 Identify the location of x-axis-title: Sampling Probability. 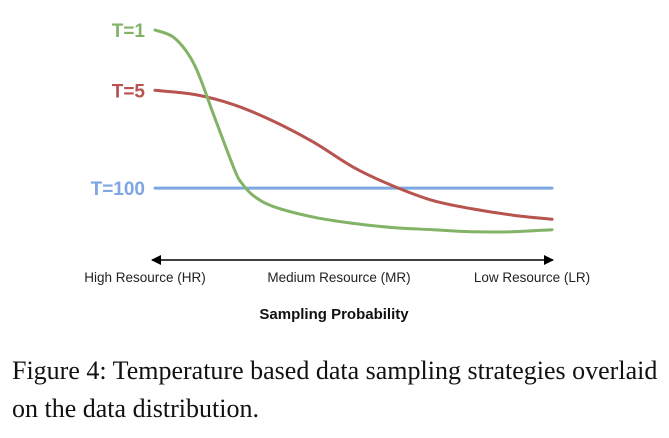
(334, 314).